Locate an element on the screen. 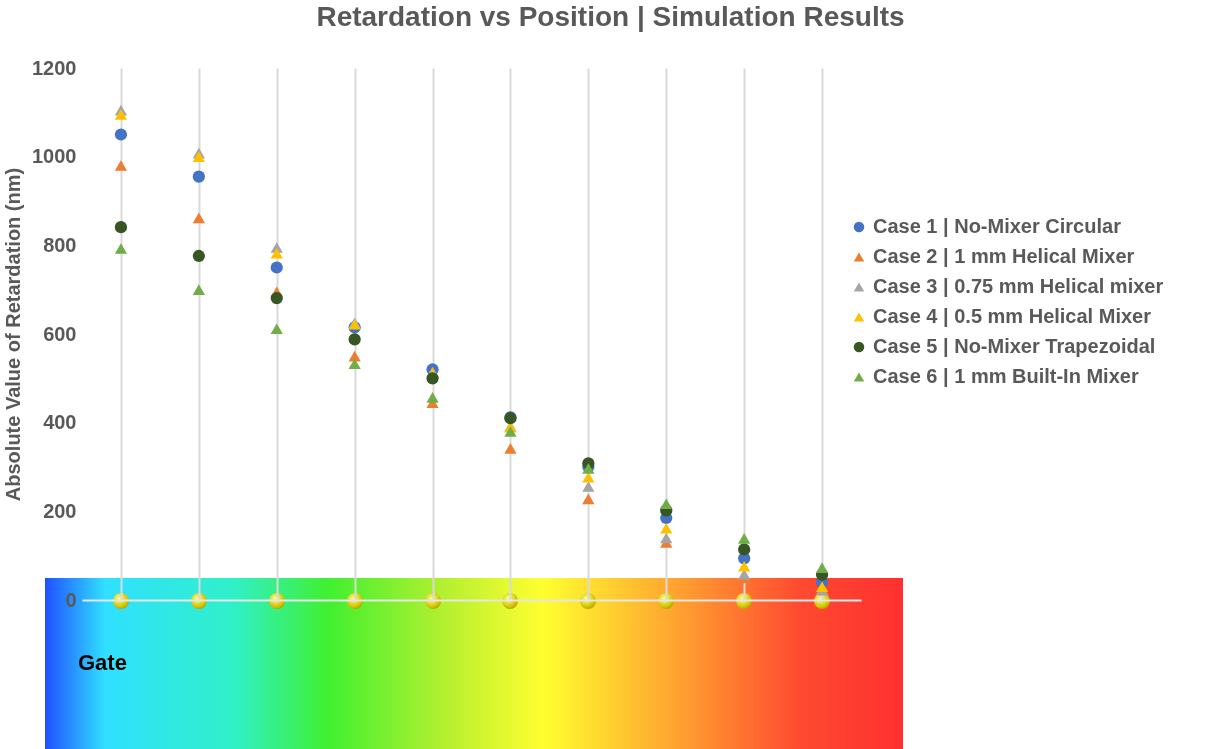  chart-title: Retardation vs Position | Simulation Results is located at coordinates (610, 16).